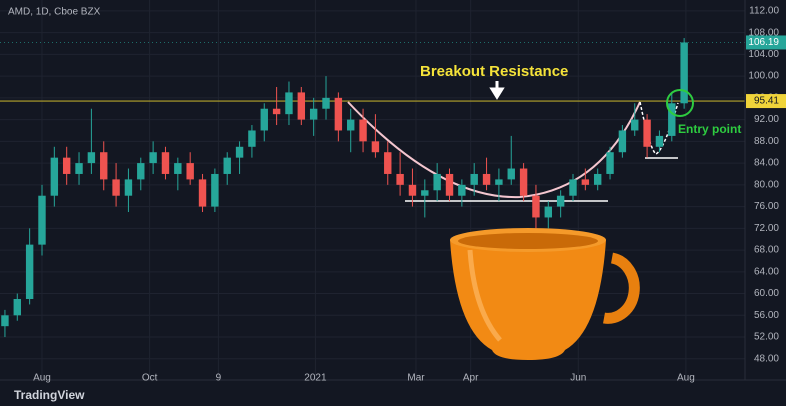 The image size is (786, 406). I want to click on y-tick-label: 72.00, so click(766, 228).